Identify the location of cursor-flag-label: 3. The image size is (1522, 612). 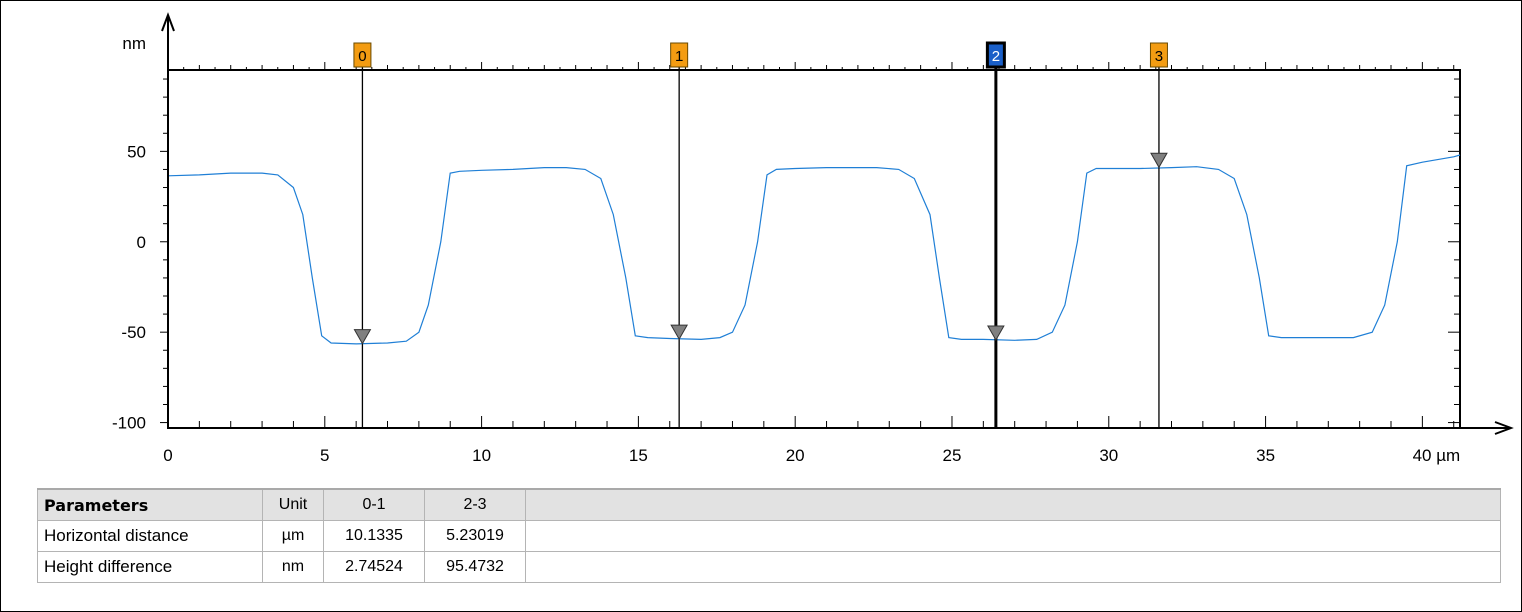
(1159, 56).